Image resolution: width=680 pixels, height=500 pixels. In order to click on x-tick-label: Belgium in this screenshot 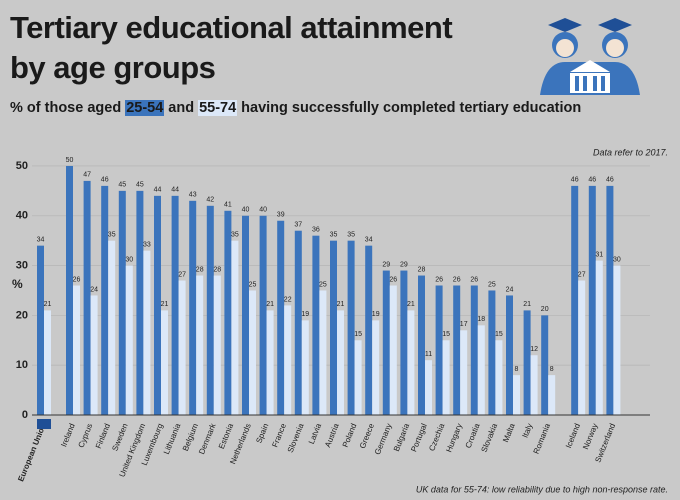, I will do `click(190, 437)`.